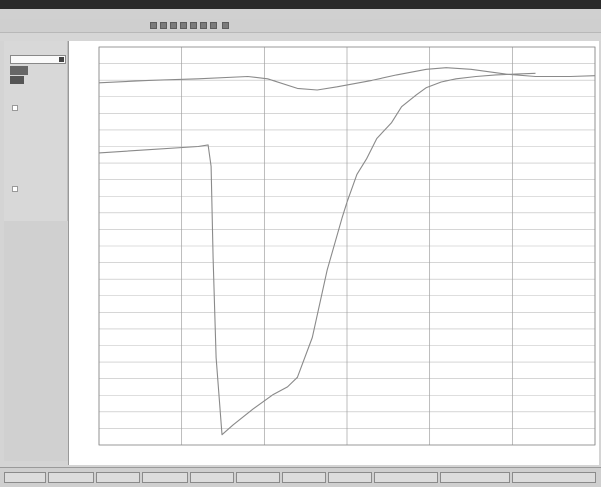 The image size is (601, 487). I want to click on window-title-bar, so click(300, 4).